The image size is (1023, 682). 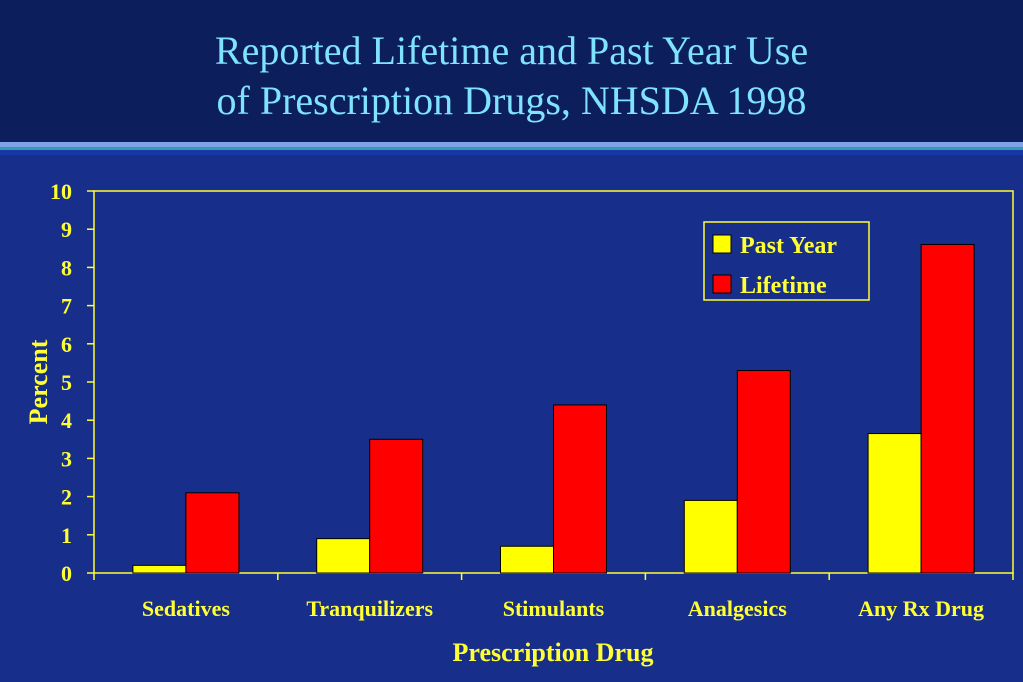 I want to click on x-tick-label: Sedatives, so click(x=186, y=608).